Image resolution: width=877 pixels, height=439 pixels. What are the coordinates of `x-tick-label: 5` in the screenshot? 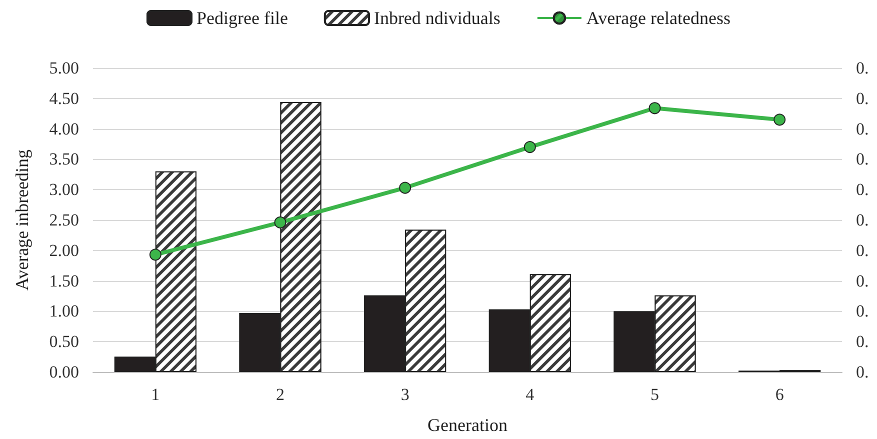 It's located at (654, 394).